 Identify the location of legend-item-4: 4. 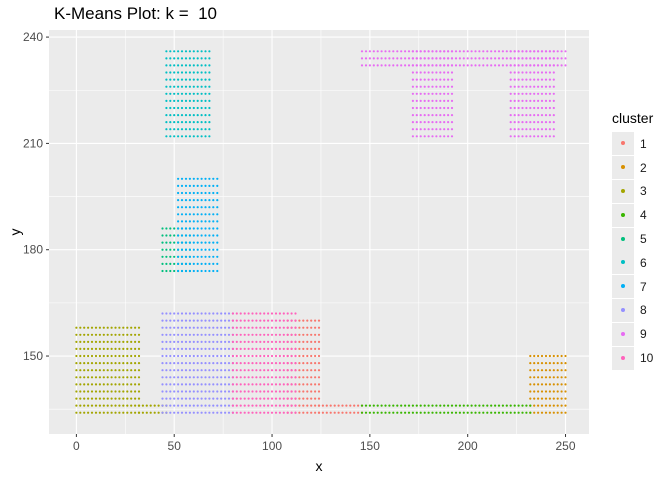
(632, 215).